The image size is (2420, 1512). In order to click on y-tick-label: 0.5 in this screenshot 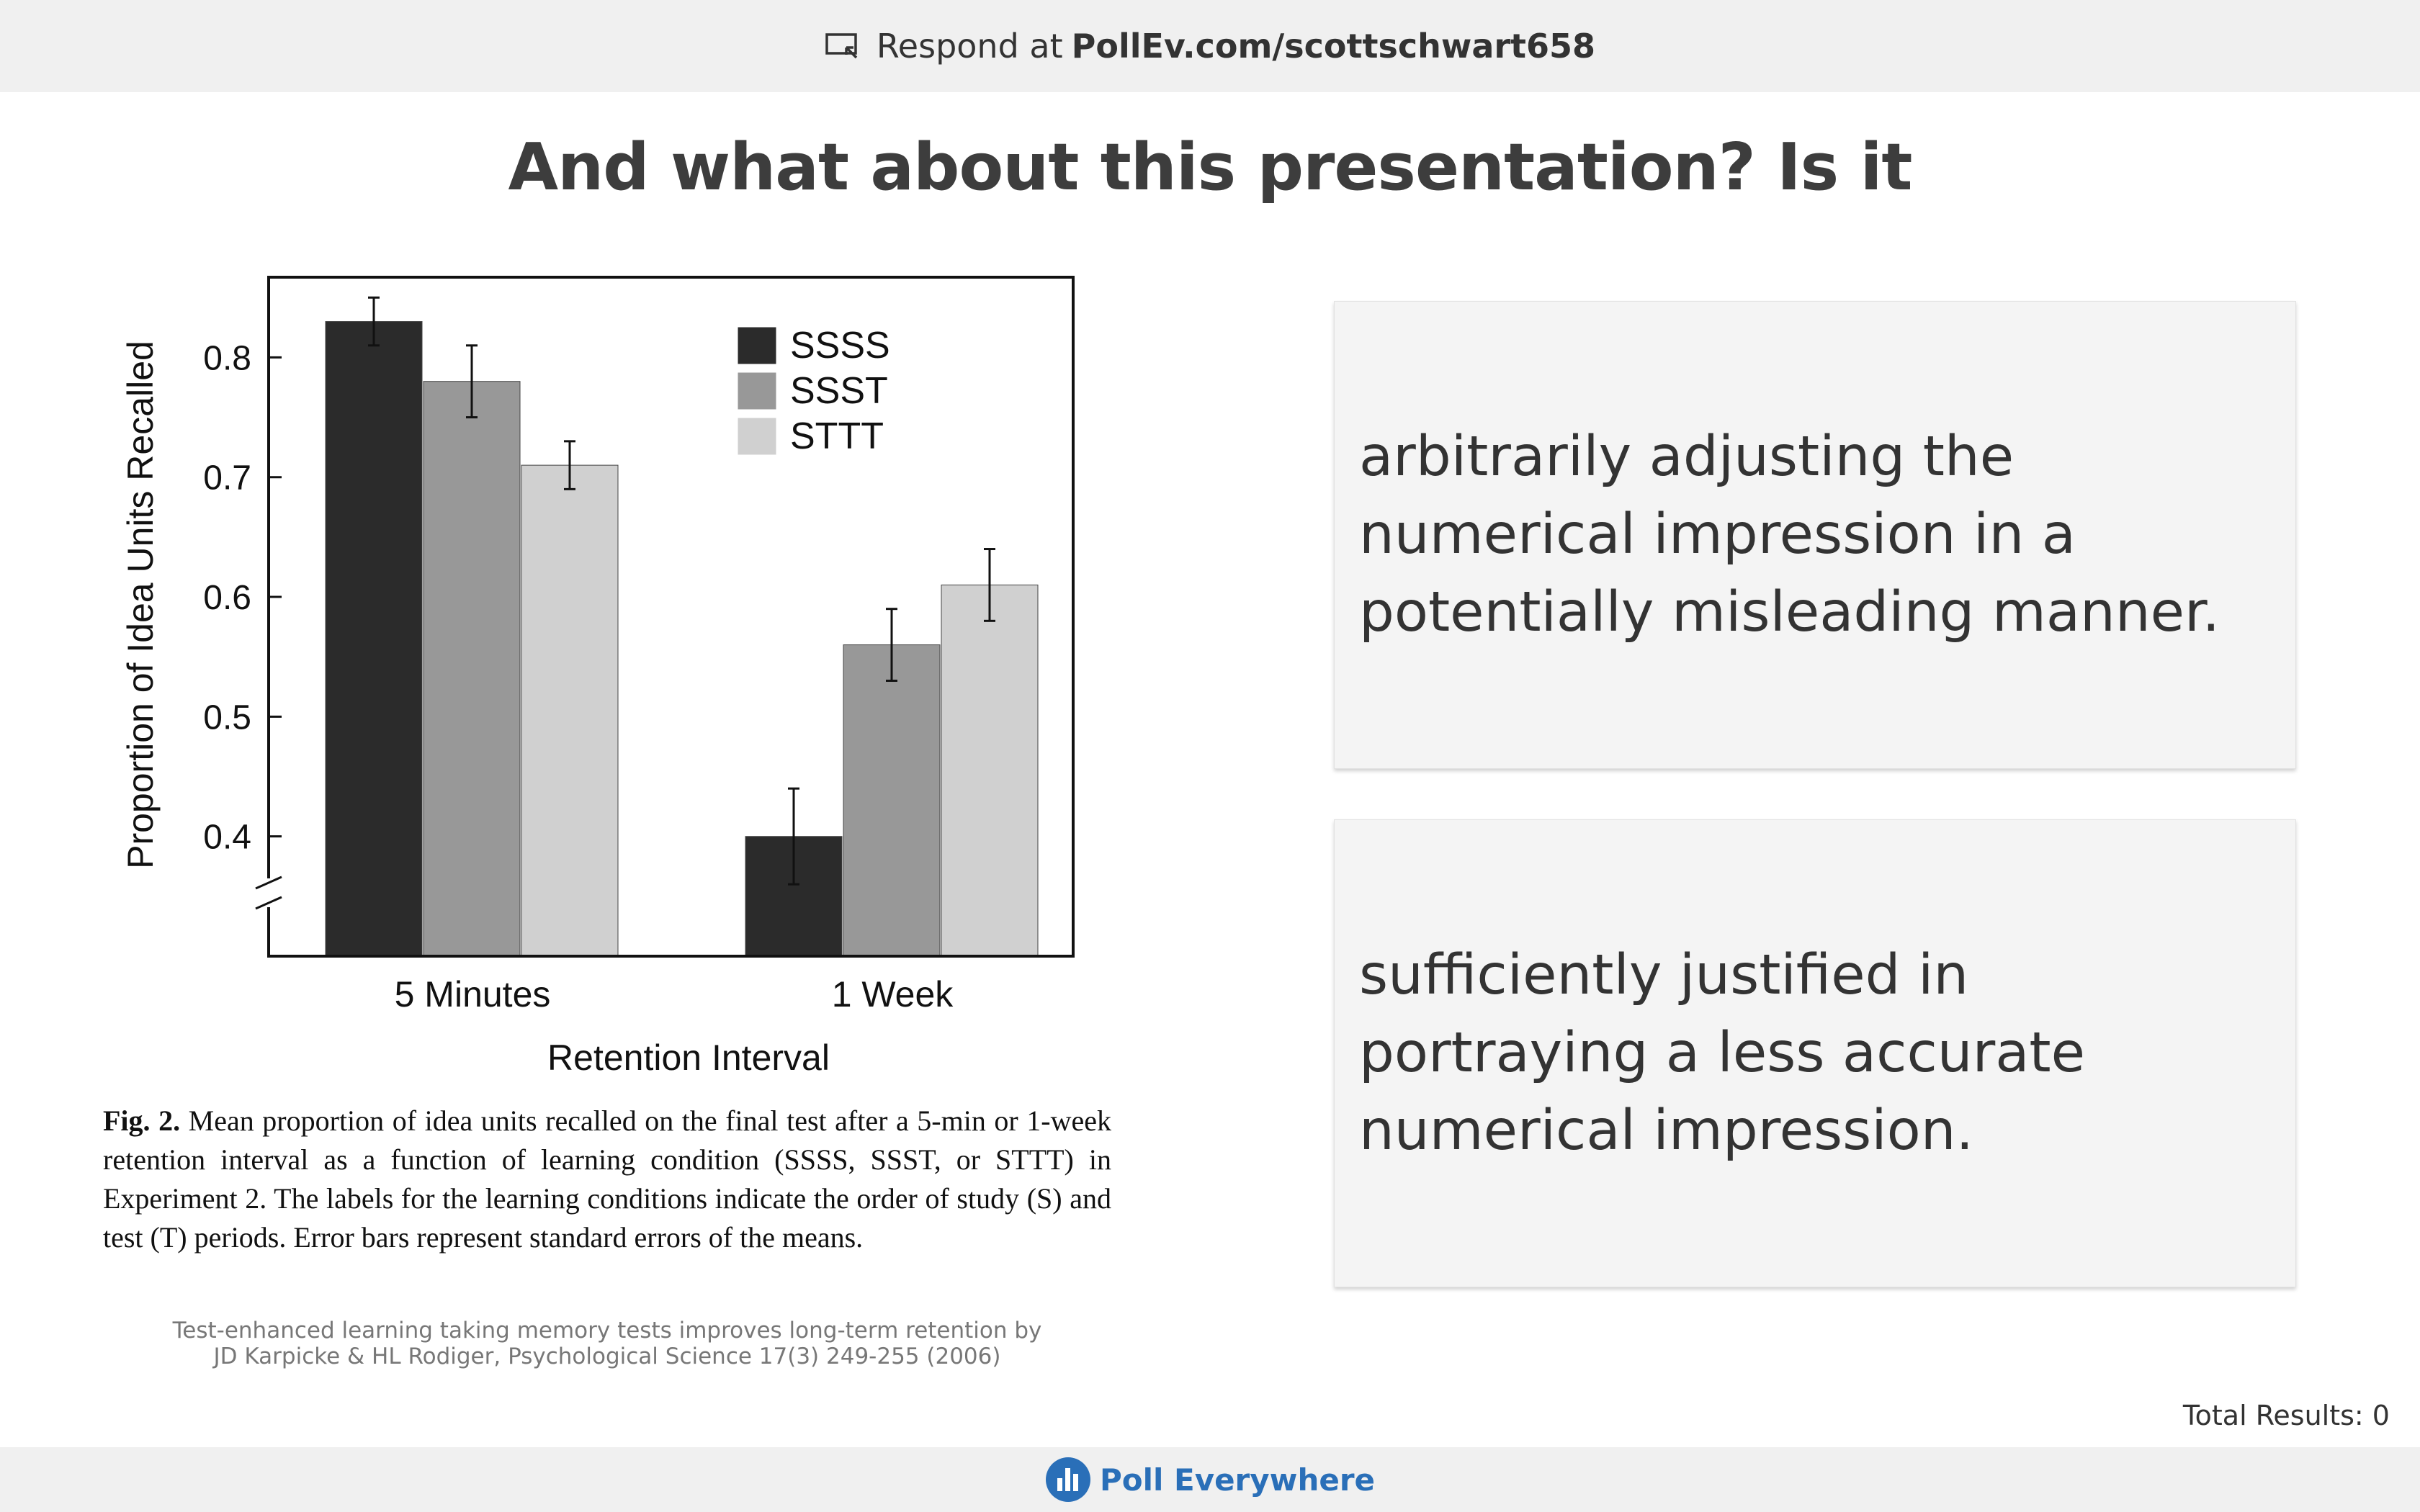, I will do `click(227, 717)`.